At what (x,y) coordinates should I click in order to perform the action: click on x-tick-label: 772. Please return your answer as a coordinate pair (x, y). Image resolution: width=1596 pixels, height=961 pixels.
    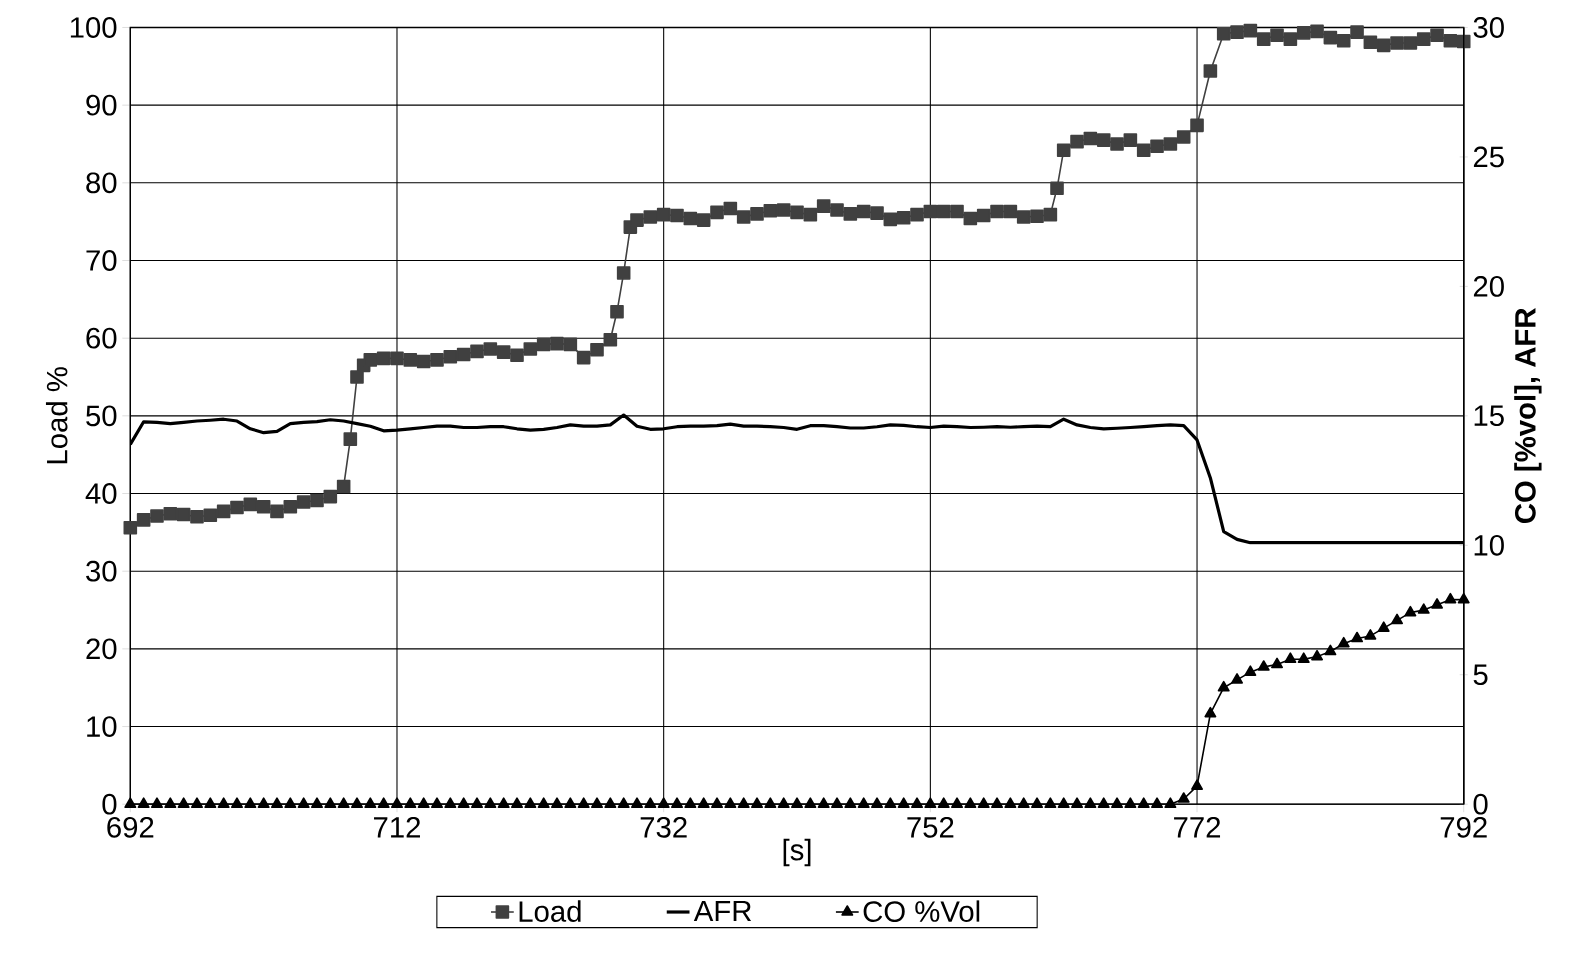
    Looking at the image, I should click on (1197, 827).